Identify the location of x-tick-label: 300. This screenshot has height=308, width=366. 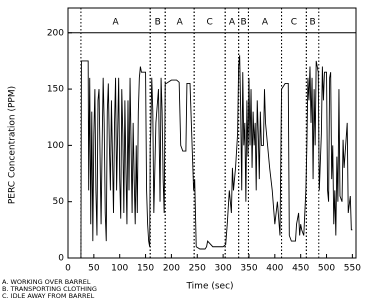
(223, 269).